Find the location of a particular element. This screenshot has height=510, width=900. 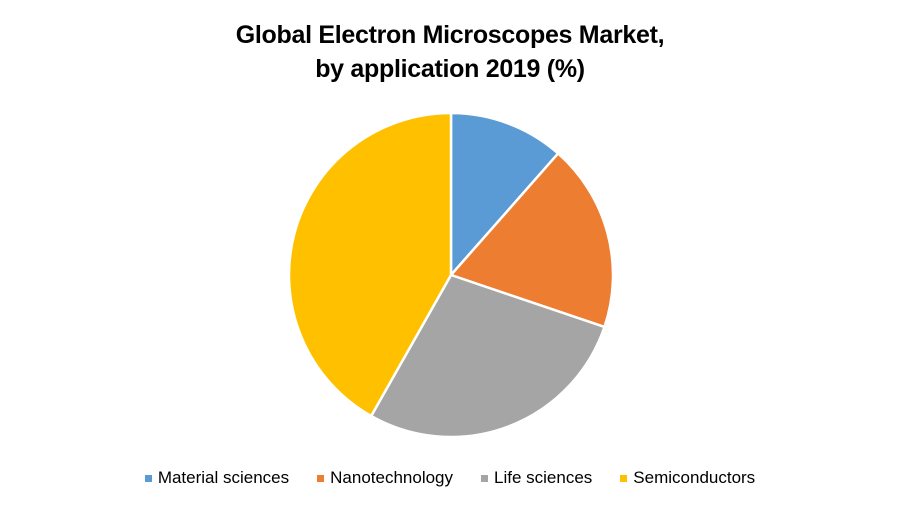

pie-slice-semiconductors is located at coordinates (370, 264).